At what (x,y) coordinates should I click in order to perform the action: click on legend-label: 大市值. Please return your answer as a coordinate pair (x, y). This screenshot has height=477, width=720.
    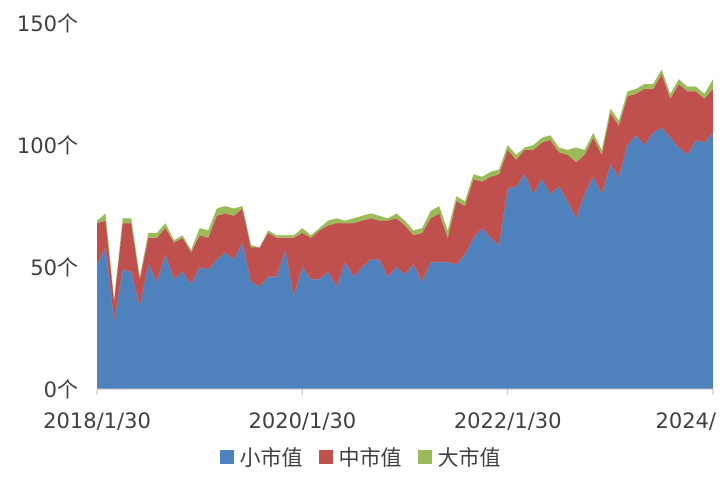
    Looking at the image, I should click on (469, 458).